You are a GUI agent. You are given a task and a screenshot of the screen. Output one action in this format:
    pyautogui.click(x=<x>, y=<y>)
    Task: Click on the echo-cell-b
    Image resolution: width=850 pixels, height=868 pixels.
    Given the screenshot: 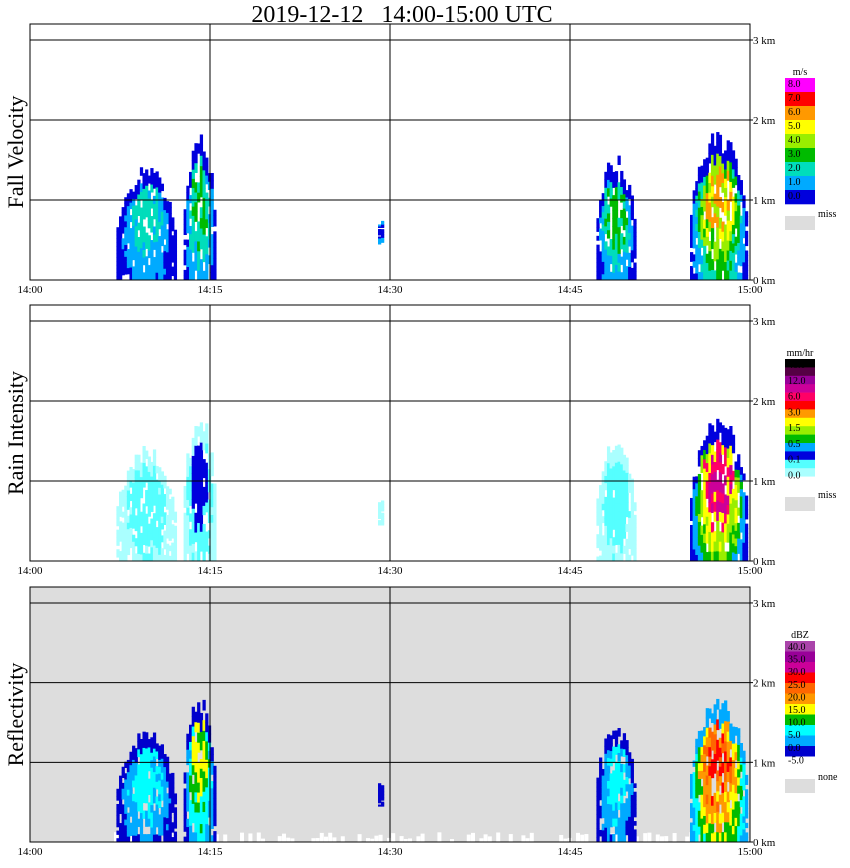 What is the action you would take?
    pyautogui.click(x=200, y=492)
    